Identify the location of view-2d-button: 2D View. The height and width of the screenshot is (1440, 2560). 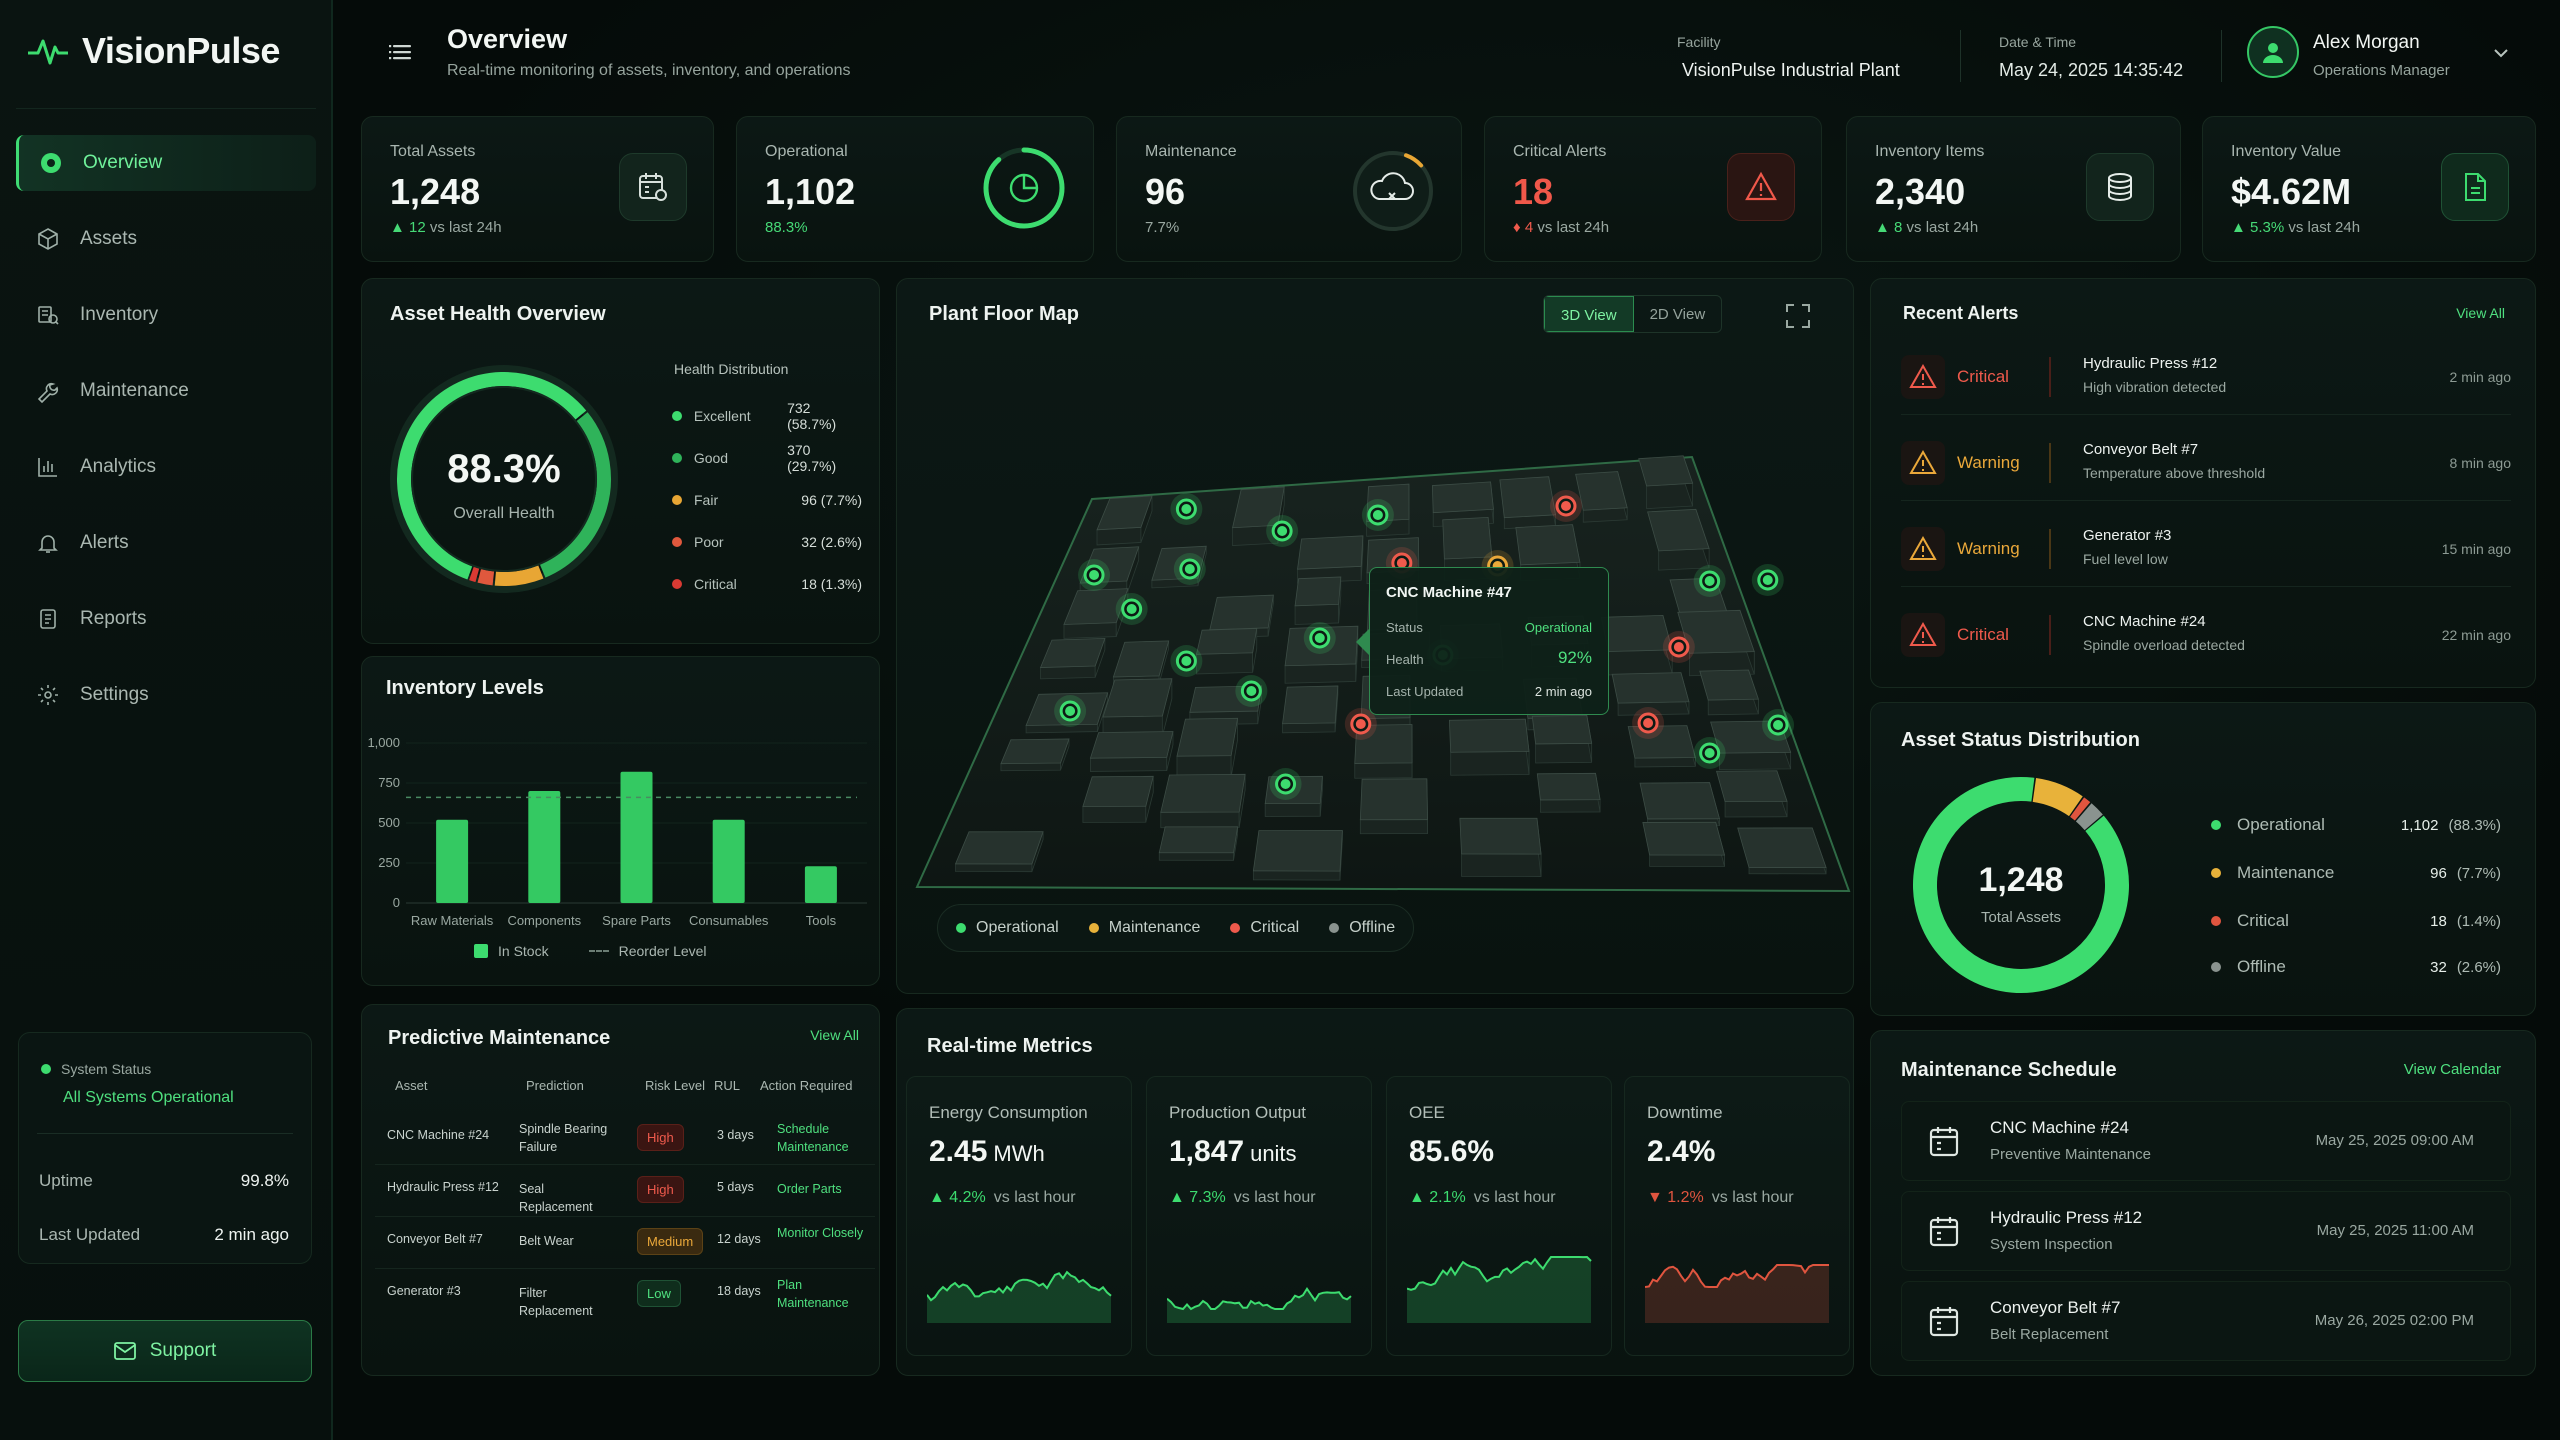
(1677, 314).